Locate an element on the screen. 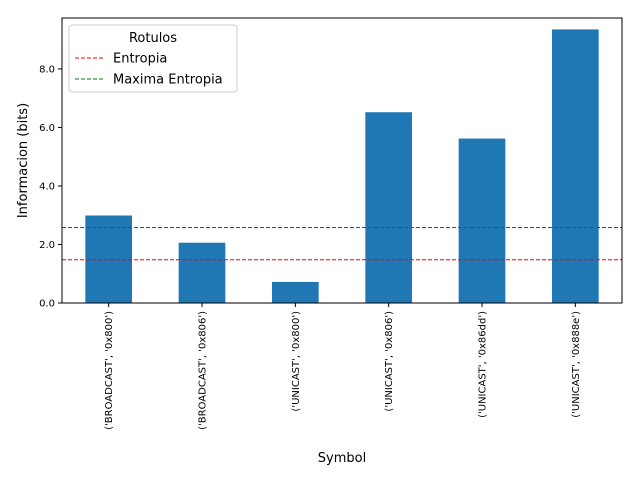 The width and height of the screenshot is (640, 480). legend-box is located at coordinates (153, 58).